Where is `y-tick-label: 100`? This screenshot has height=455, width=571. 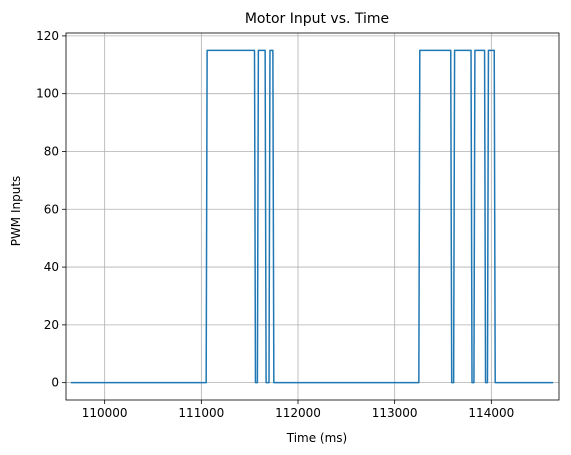
y-tick-label: 100 is located at coordinates (47, 94).